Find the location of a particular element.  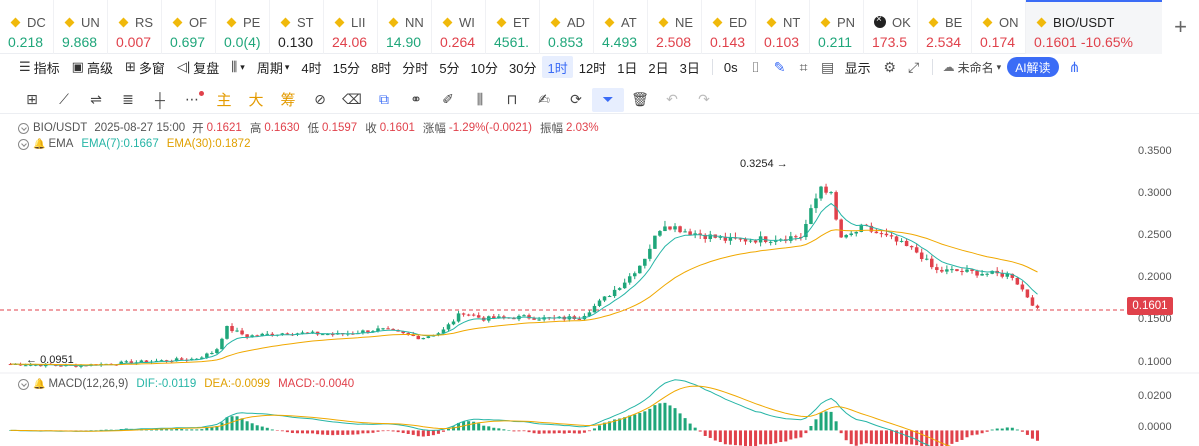

trend-line-icon: ⟋ is located at coordinates (64, 99).